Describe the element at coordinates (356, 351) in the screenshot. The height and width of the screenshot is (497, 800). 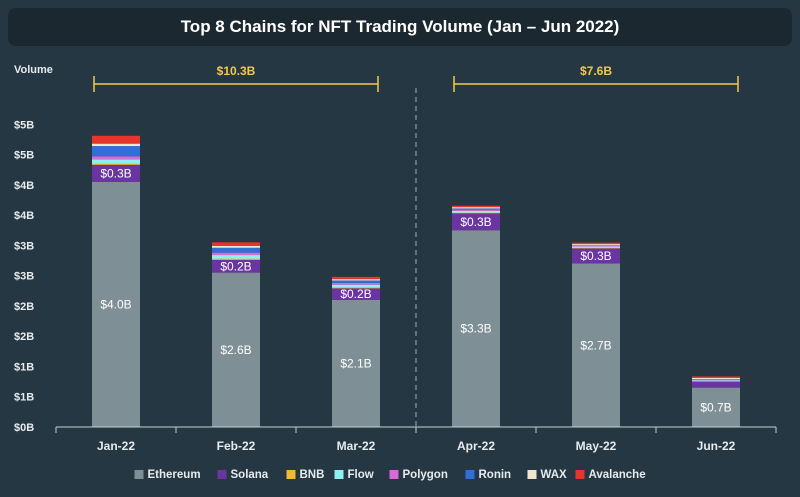
I see `bar-stack: $2.1B $0.2B` at that location.